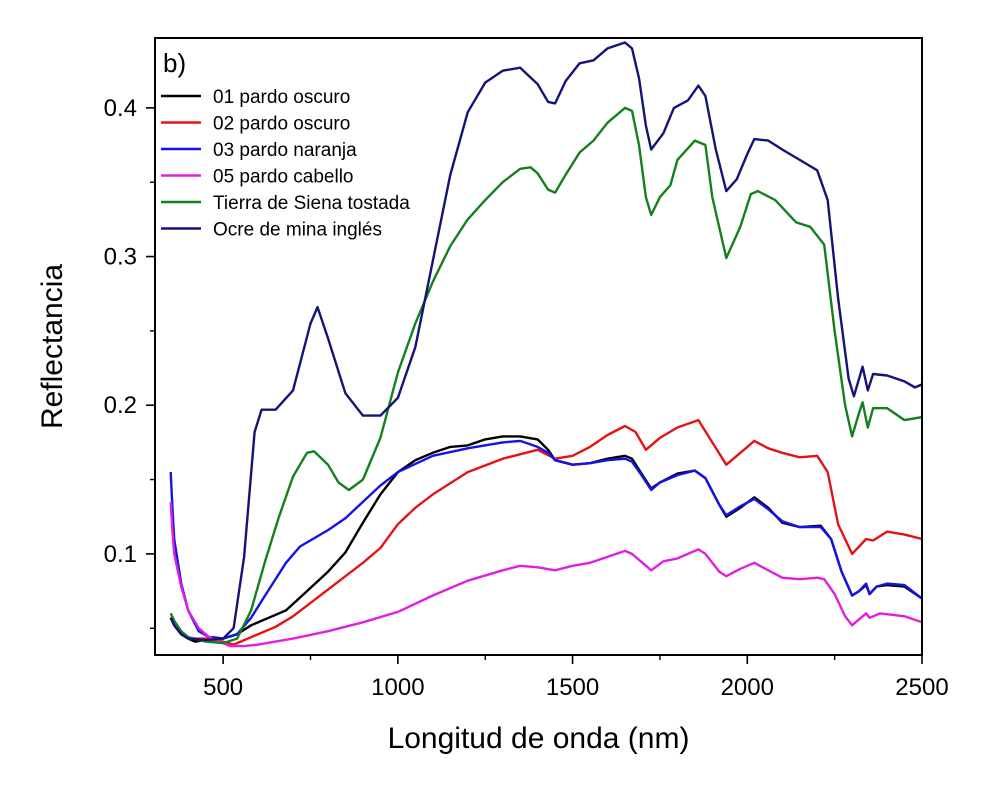 This screenshot has width=1000, height=785. What do you see at coordinates (921, 687) in the screenshot?
I see `x-tick-label: 2500` at bounding box center [921, 687].